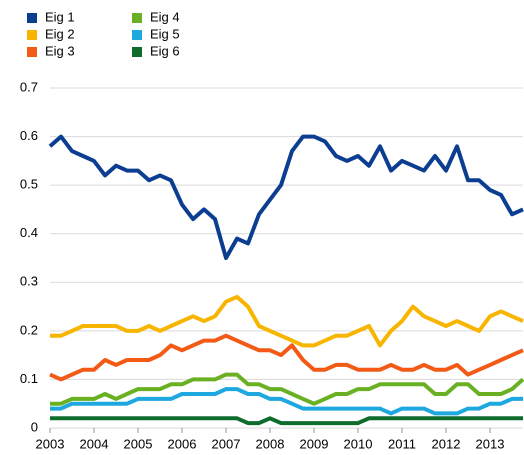  I want to click on x-tick-label: 2004, so click(94, 443).